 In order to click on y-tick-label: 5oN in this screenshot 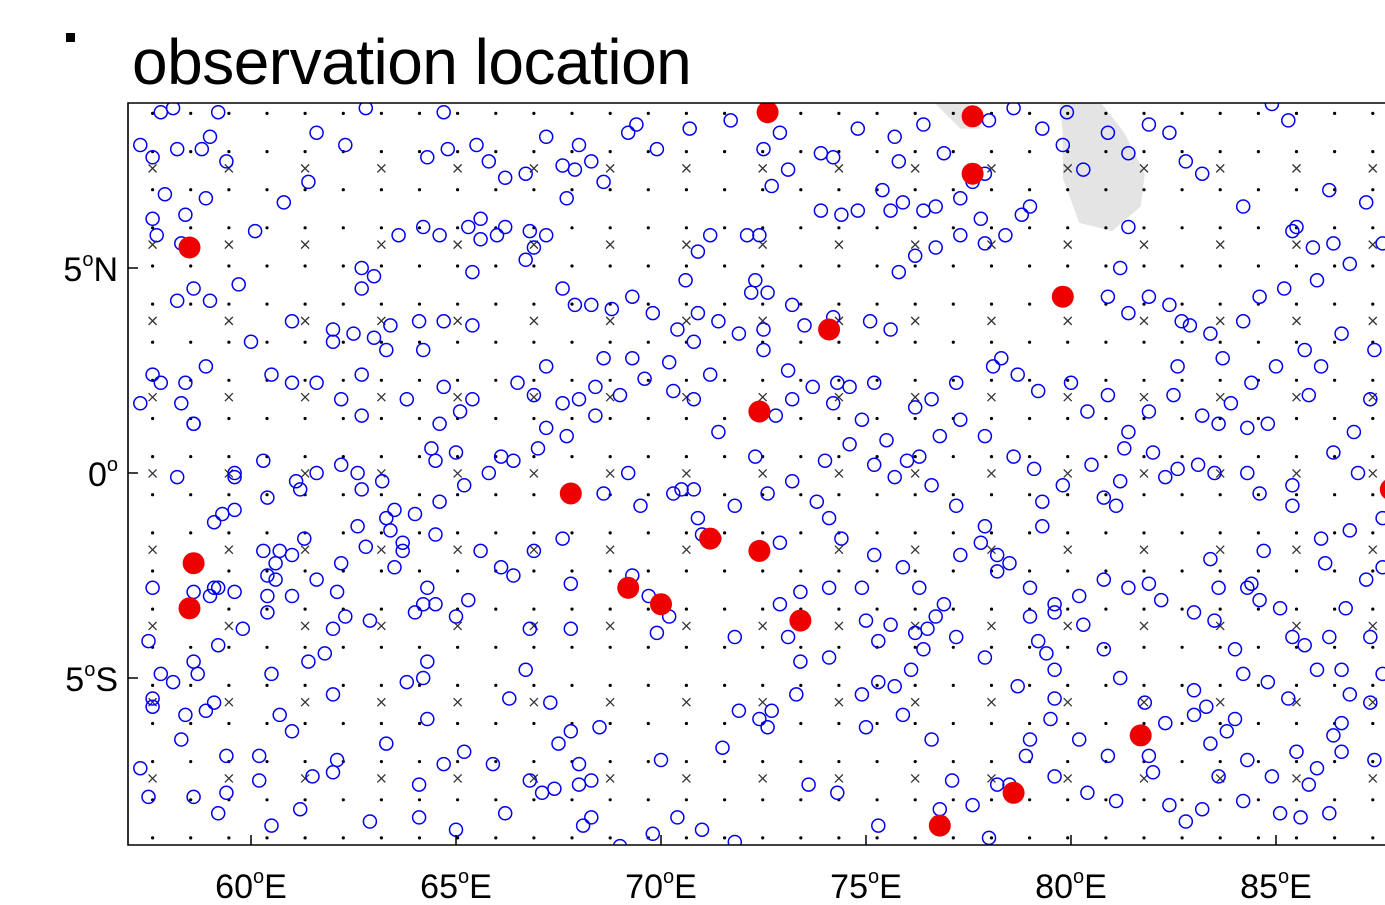, I will do `click(90, 269)`.